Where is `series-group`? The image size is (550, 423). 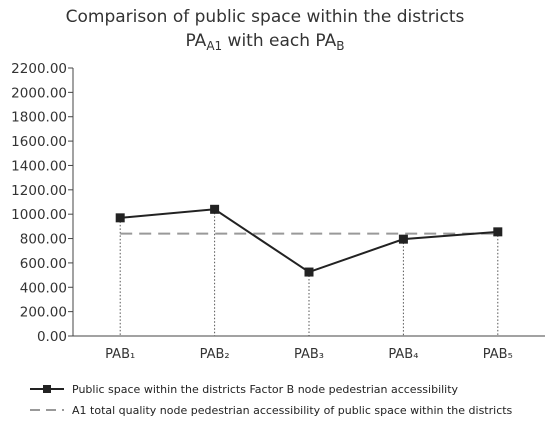 series-group is located at coordinates (309, 240).